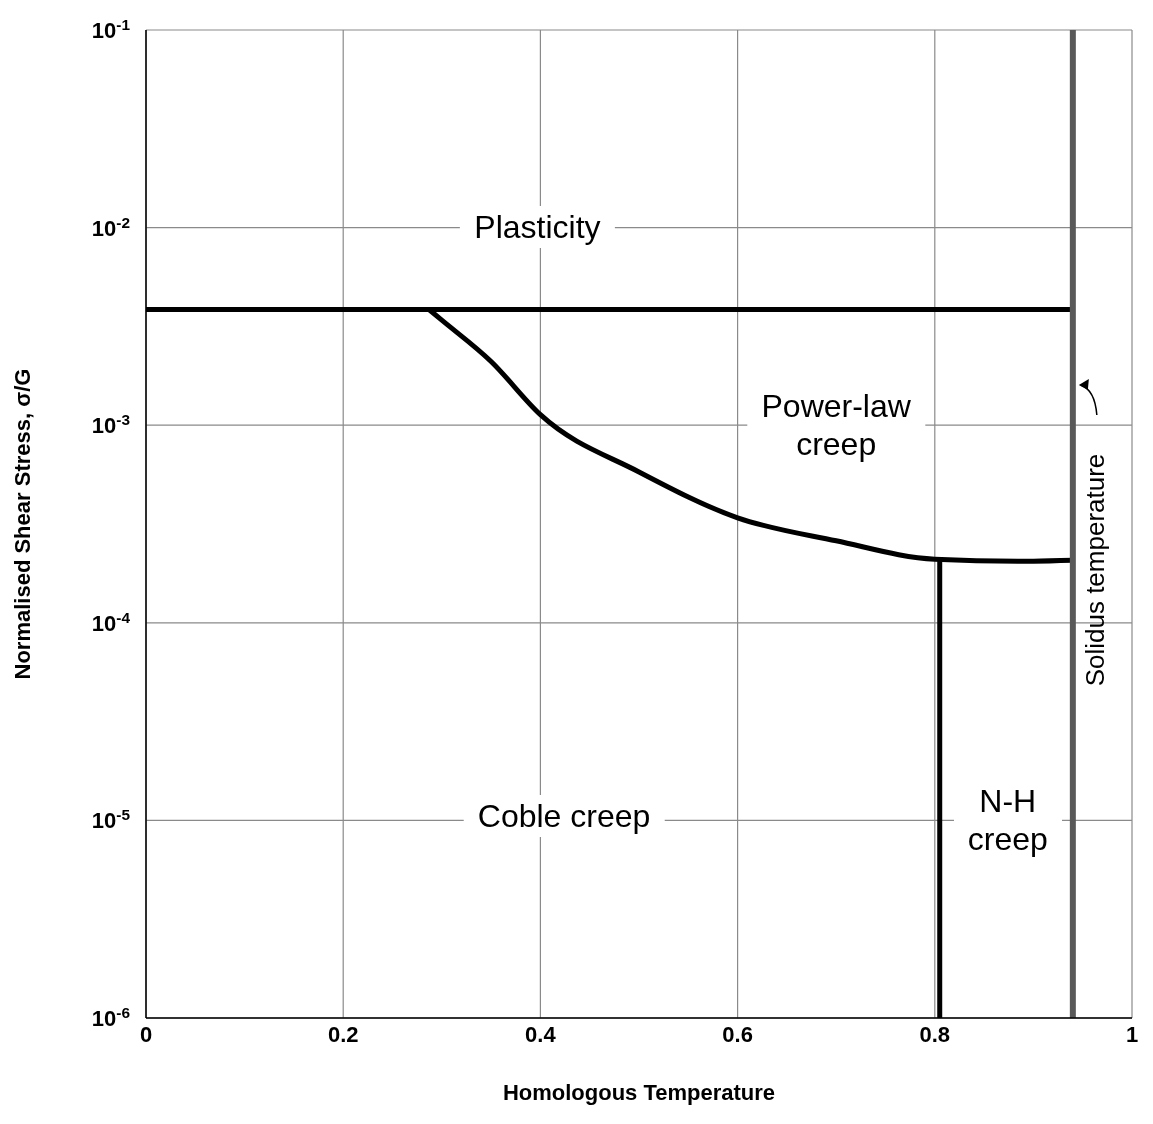  What do you see at coordinates (1007, 820) in the screenshot?
I see `annotation: N-H creep` at bounding box center [1007, 820].